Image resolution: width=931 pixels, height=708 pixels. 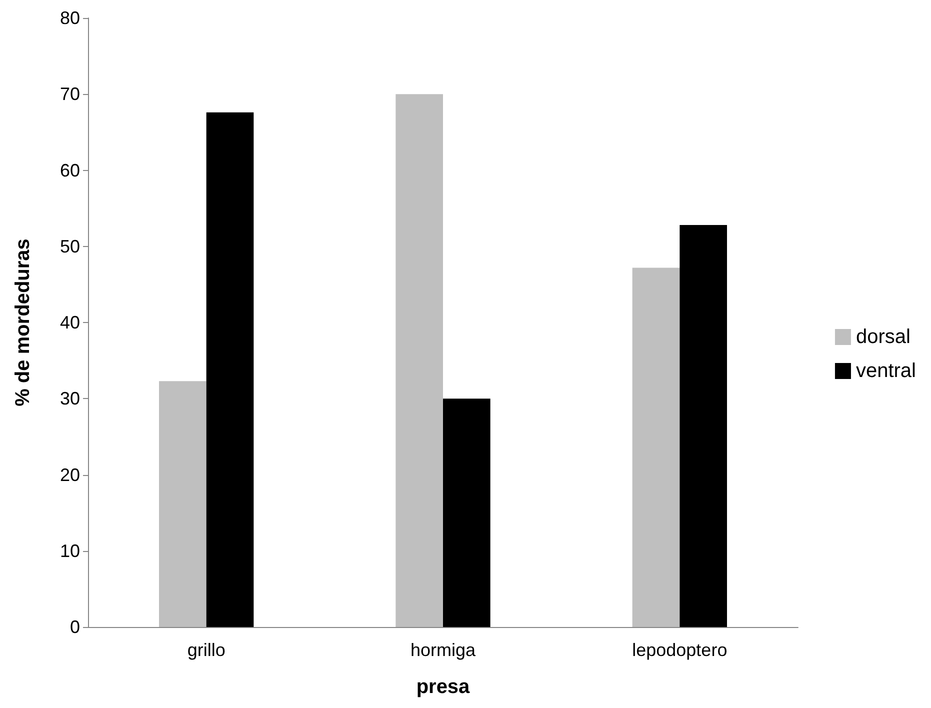 I want to click on x-tick-label: hormiga, so click(x=443, y=650).